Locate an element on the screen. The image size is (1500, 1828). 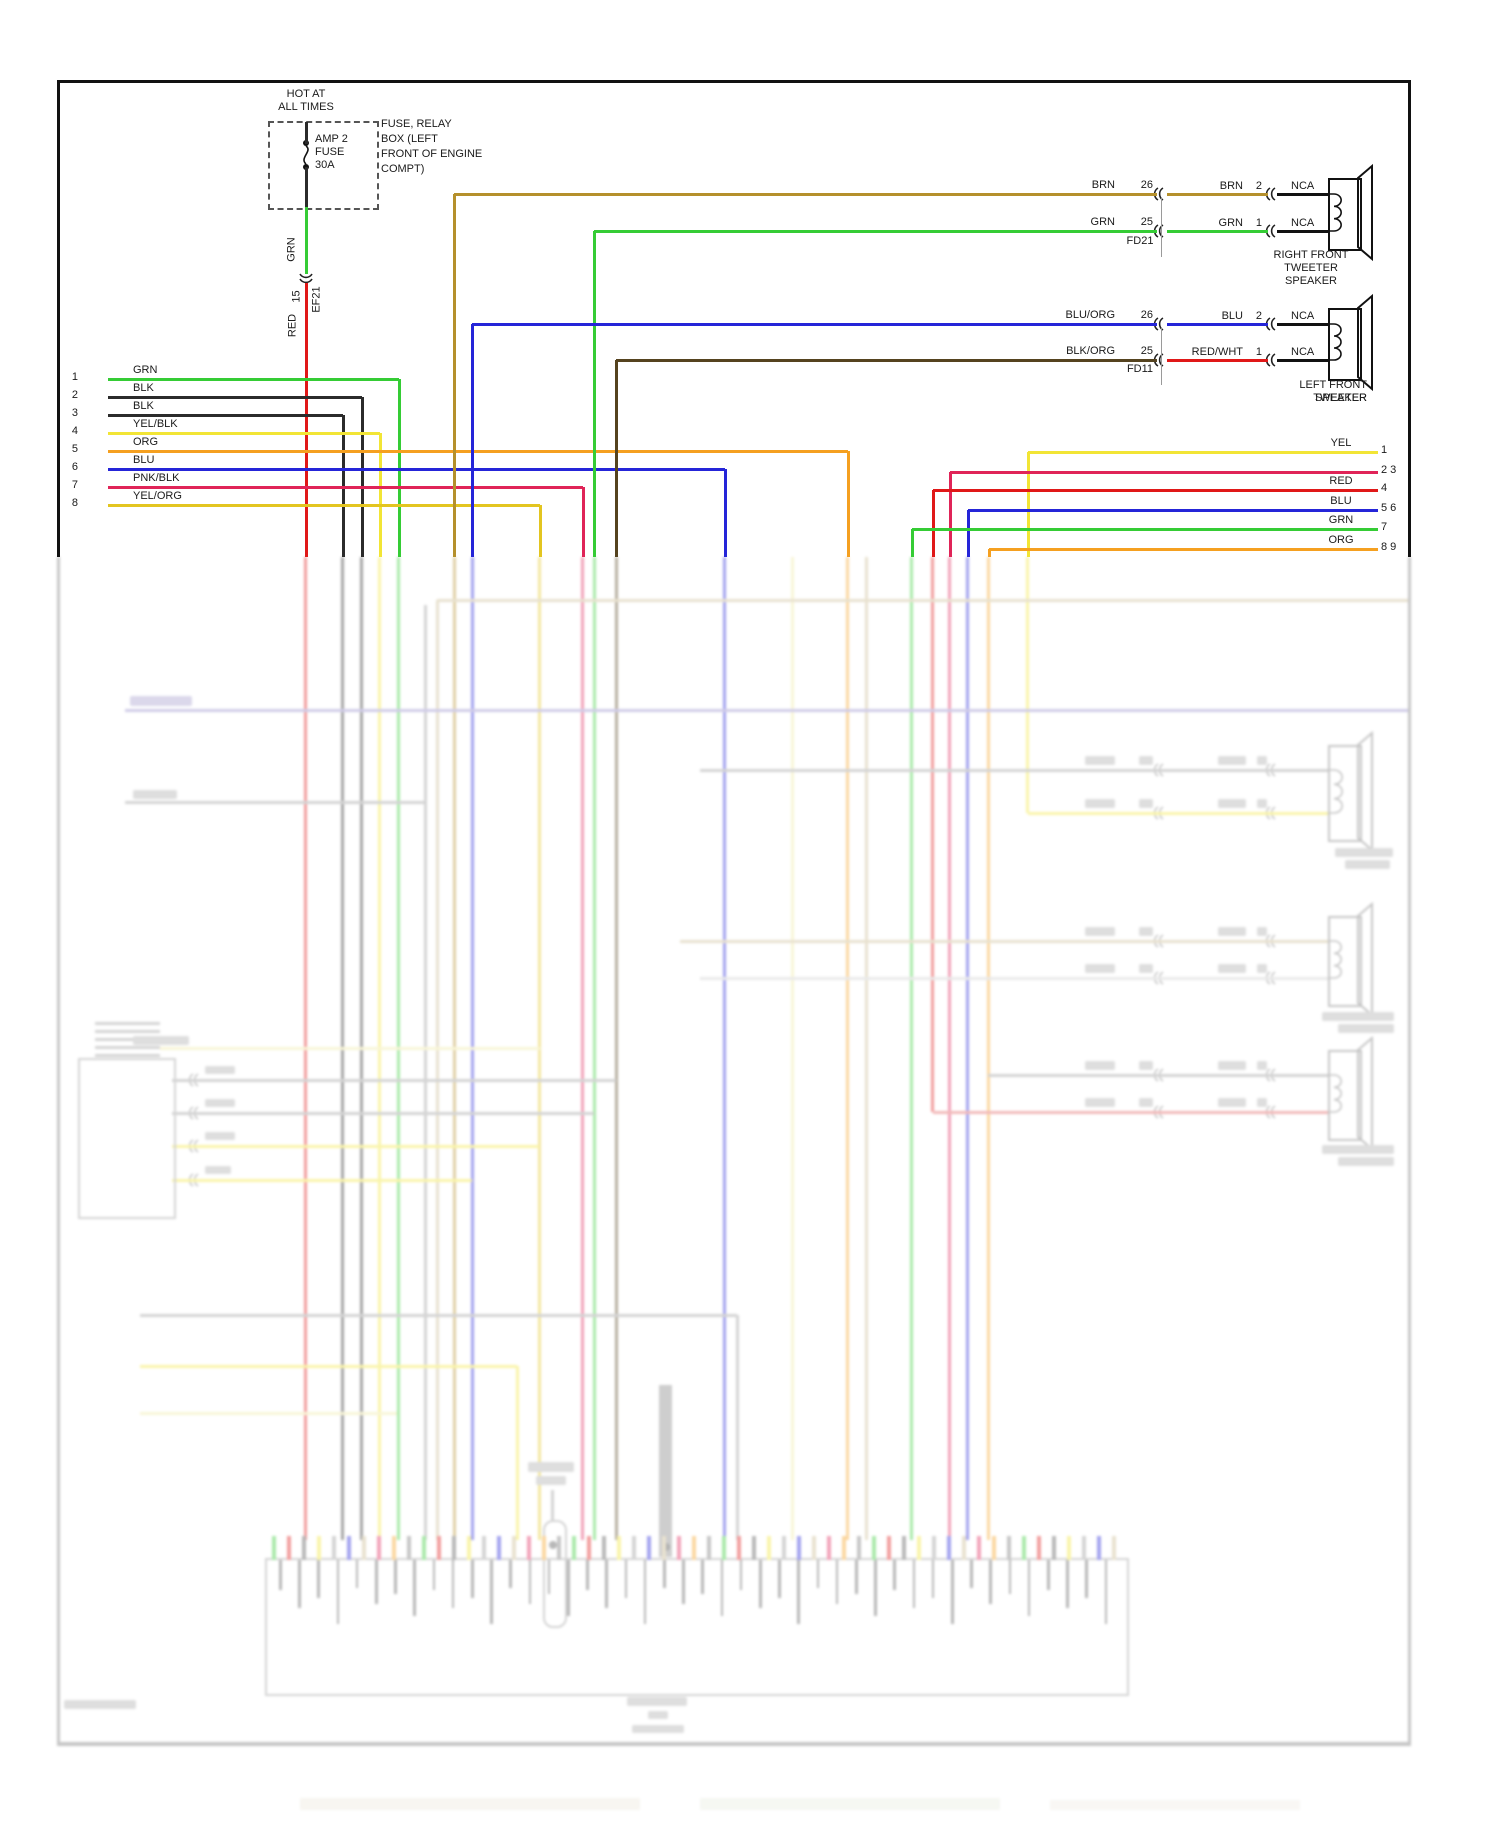
wire-label: ORG is located at coordinates (1341, 540).